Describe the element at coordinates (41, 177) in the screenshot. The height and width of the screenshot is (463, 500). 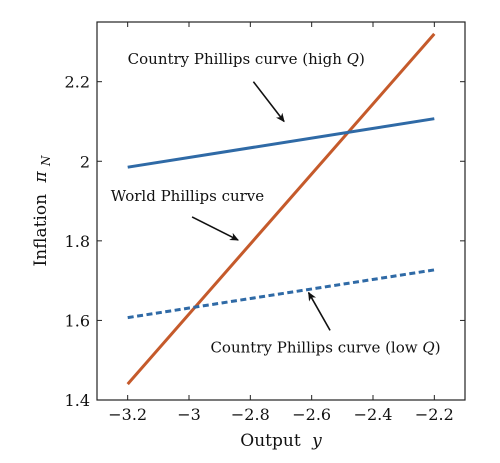
I see `y-axis-title-var: π` at that location.